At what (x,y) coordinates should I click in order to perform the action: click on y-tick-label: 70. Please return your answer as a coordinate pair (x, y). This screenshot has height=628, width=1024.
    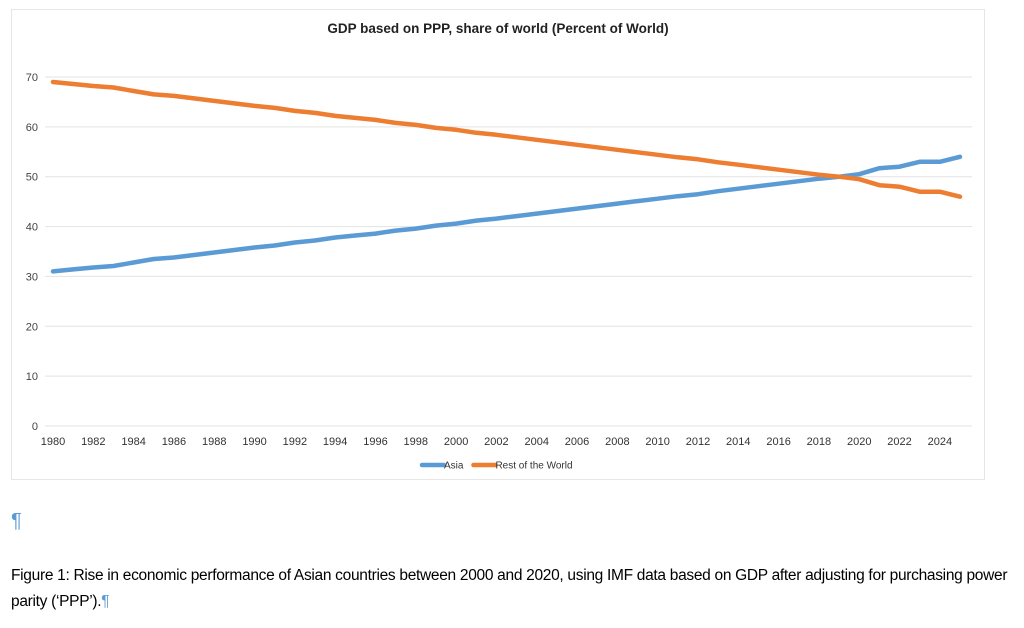
    Looking at the image, I should click on (32, 78).